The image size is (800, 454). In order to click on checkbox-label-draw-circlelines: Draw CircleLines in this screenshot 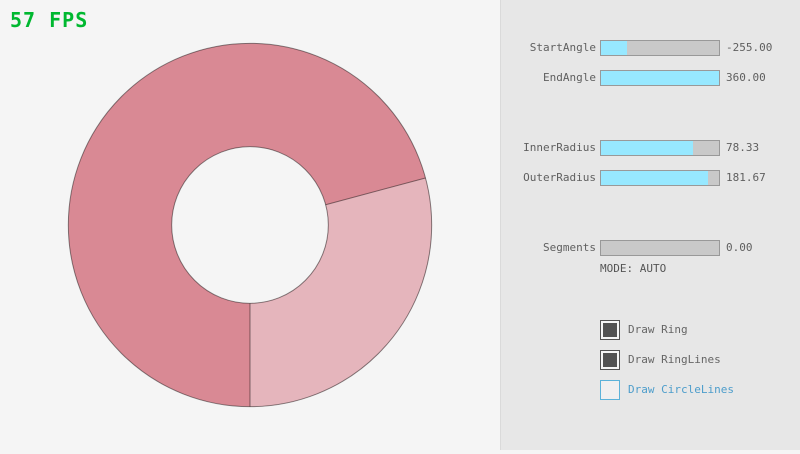, I will do `click(681, 389)`.